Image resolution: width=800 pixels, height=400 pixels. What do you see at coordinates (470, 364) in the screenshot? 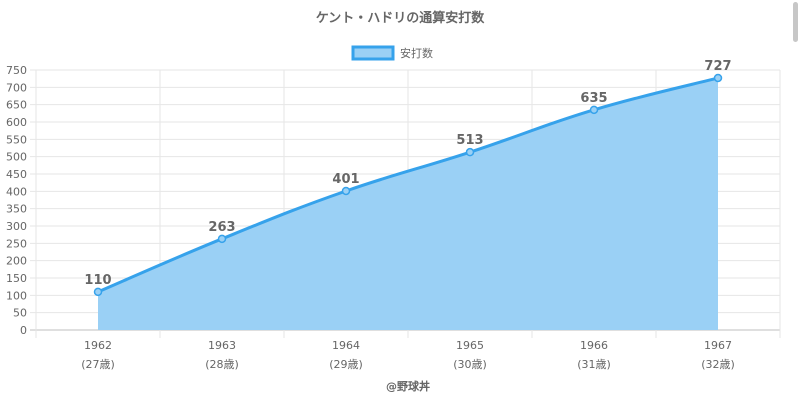
I see `x-tick-sublabel: (30歳)` at bounding box center [470, 364].